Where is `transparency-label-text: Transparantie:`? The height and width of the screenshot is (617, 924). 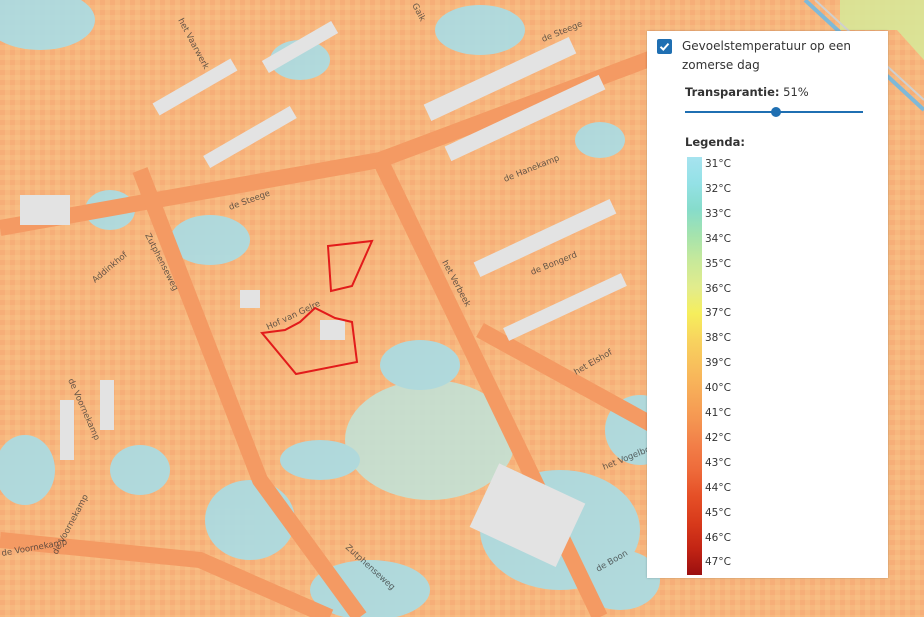
transparency-label-text: Transparantie: is located at coordinates (732, 92).